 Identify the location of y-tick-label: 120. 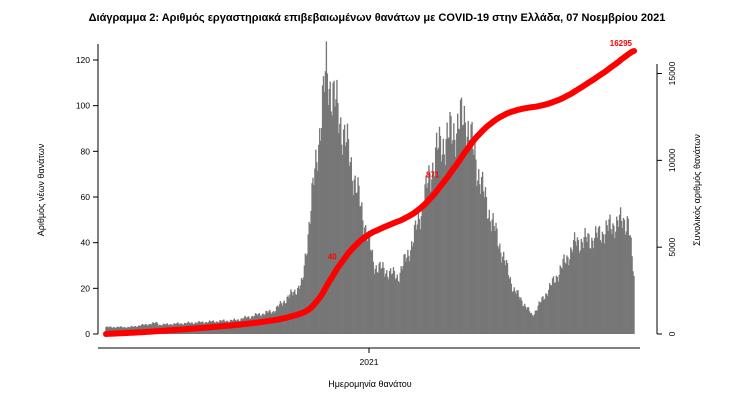
(83, 60).